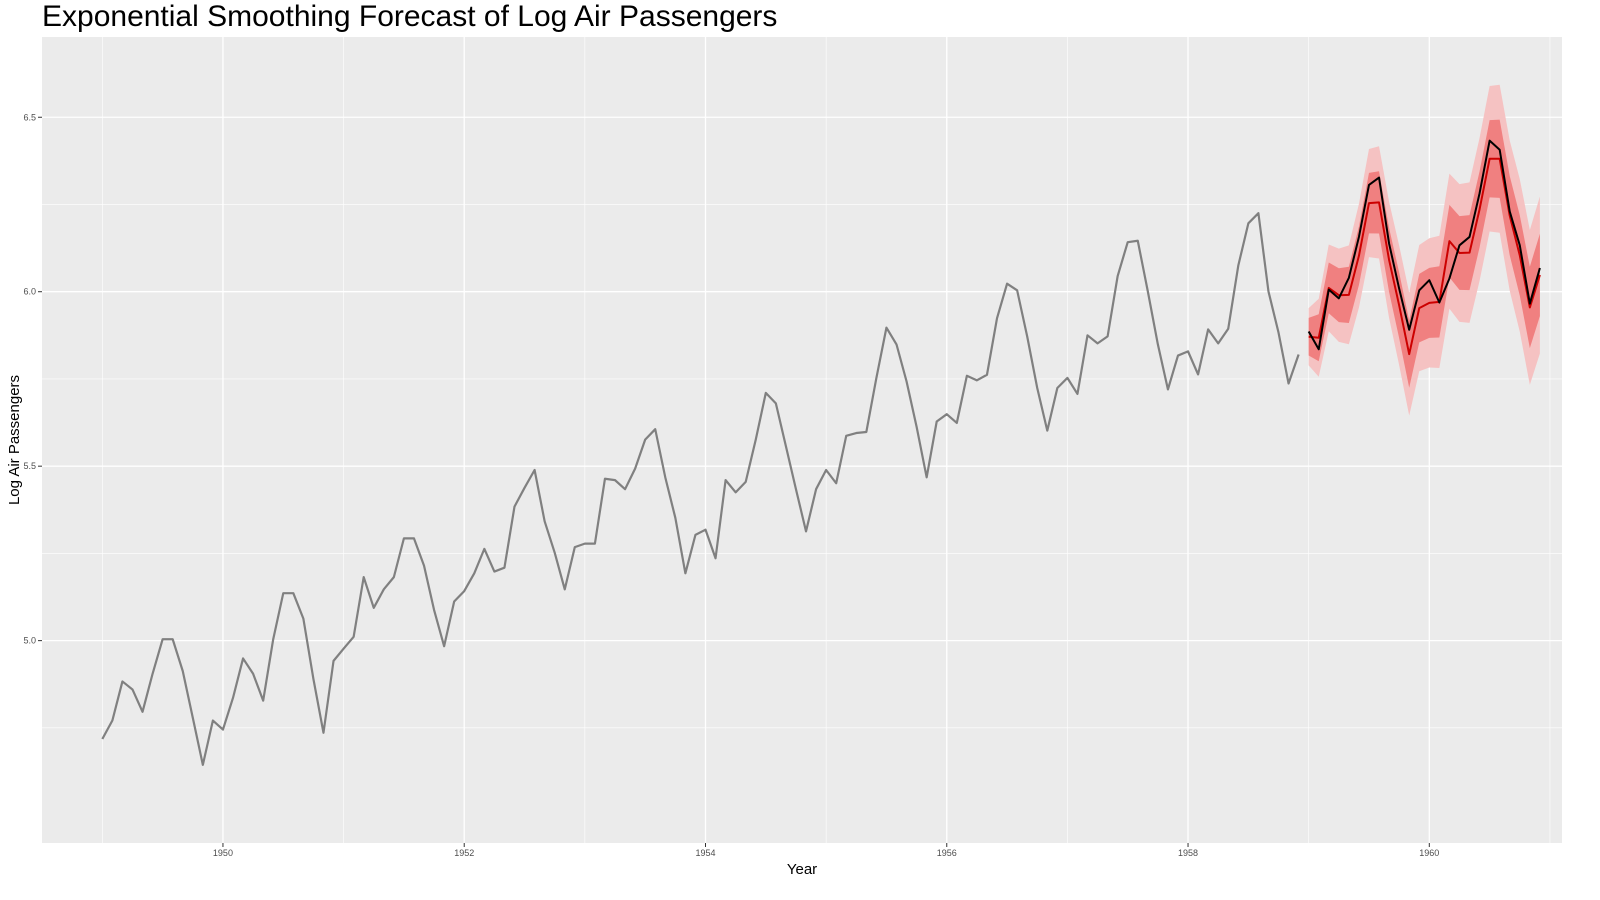 The image size is (1600, 900). Describe the element at coordinates (1188, 853) in the screenshot. I see `x-tick-label: 1958` at that location.